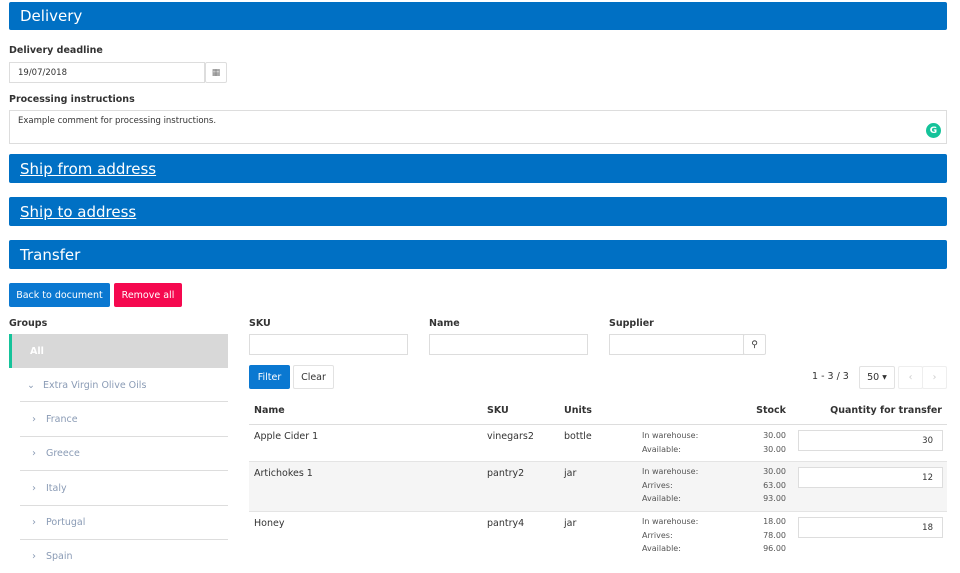 Image resolution: width=960 pixels, height=573 pixels. I want to click on delivery-deadline-input: 19/07/2018, so click(107, 72).